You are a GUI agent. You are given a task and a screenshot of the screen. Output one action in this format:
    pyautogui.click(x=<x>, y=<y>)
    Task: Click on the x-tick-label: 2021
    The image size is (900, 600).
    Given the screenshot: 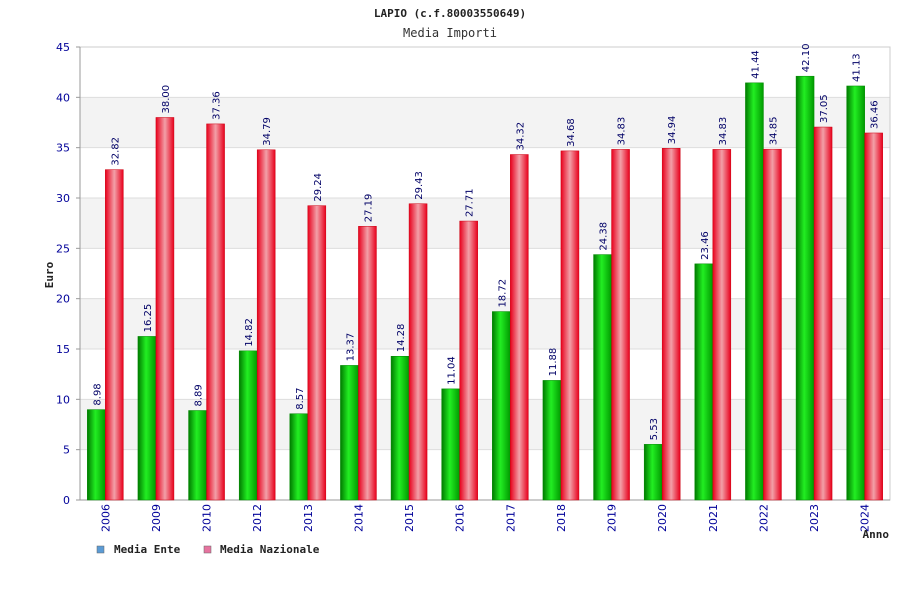 What is the action you would take?
    pyautogui.click(x=713, y=518)
    